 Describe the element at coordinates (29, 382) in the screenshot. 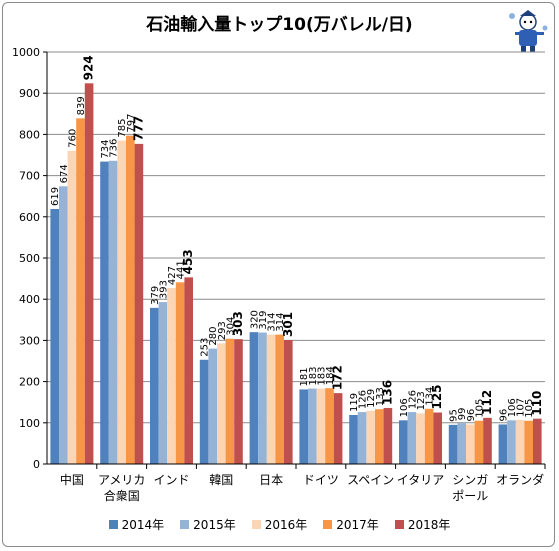

I see `y-tick-label: 200` at that location.